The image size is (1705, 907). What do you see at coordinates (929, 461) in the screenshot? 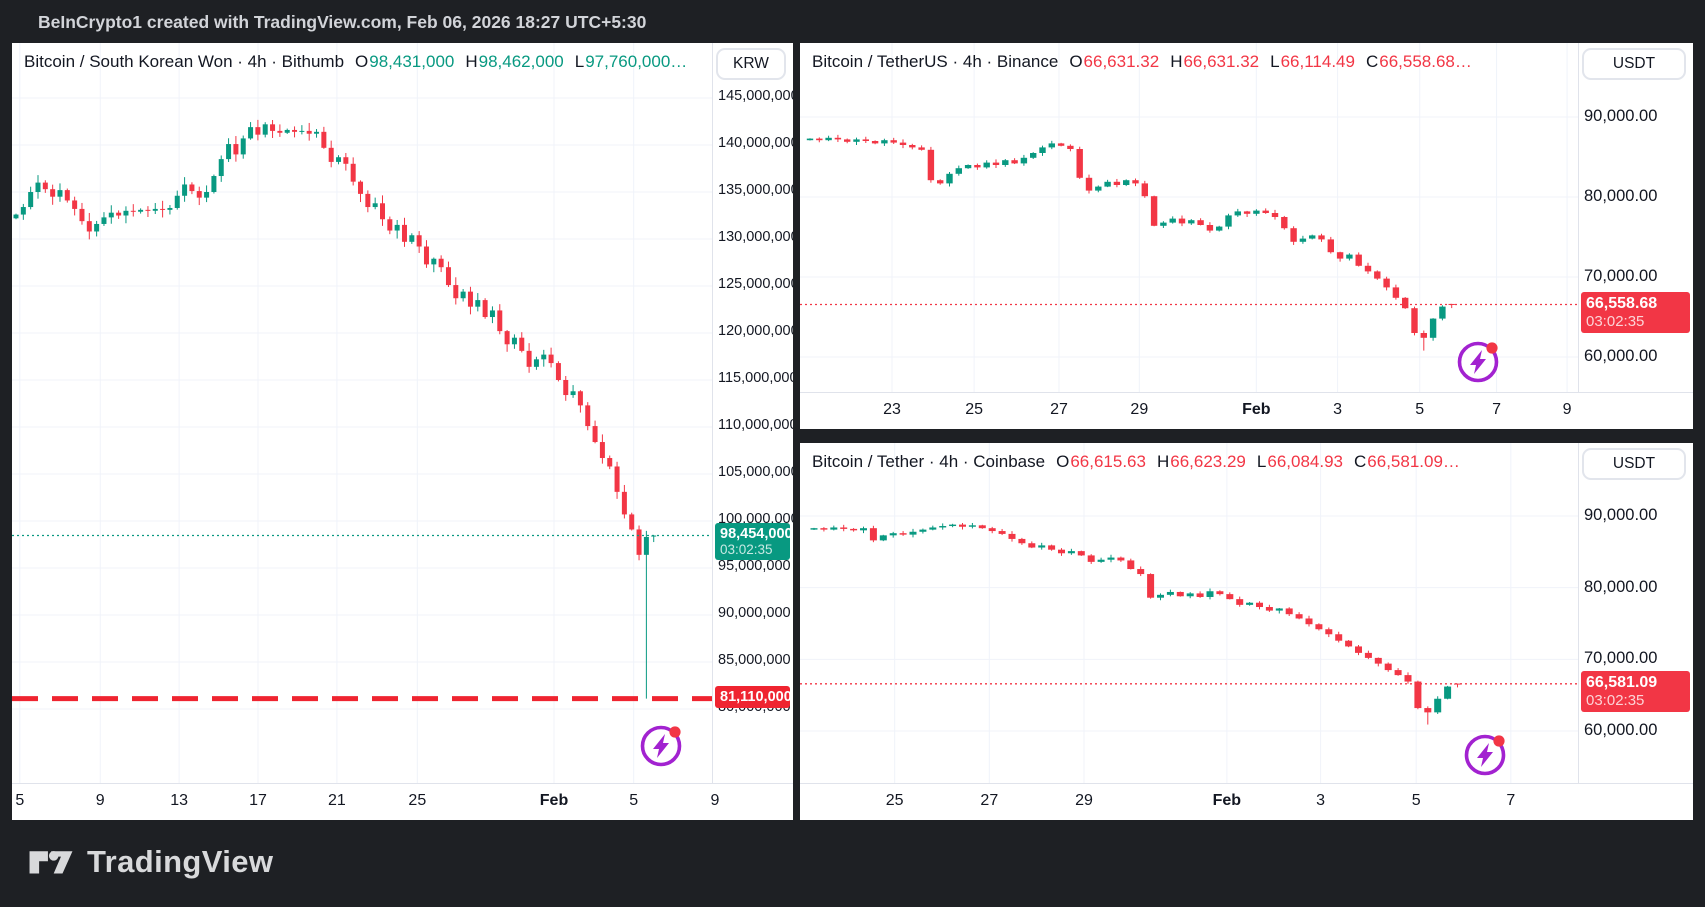
I see `symbol-title: Bitcoin / Tether · 4h · Coinbase` at bounding box center [929, 461].